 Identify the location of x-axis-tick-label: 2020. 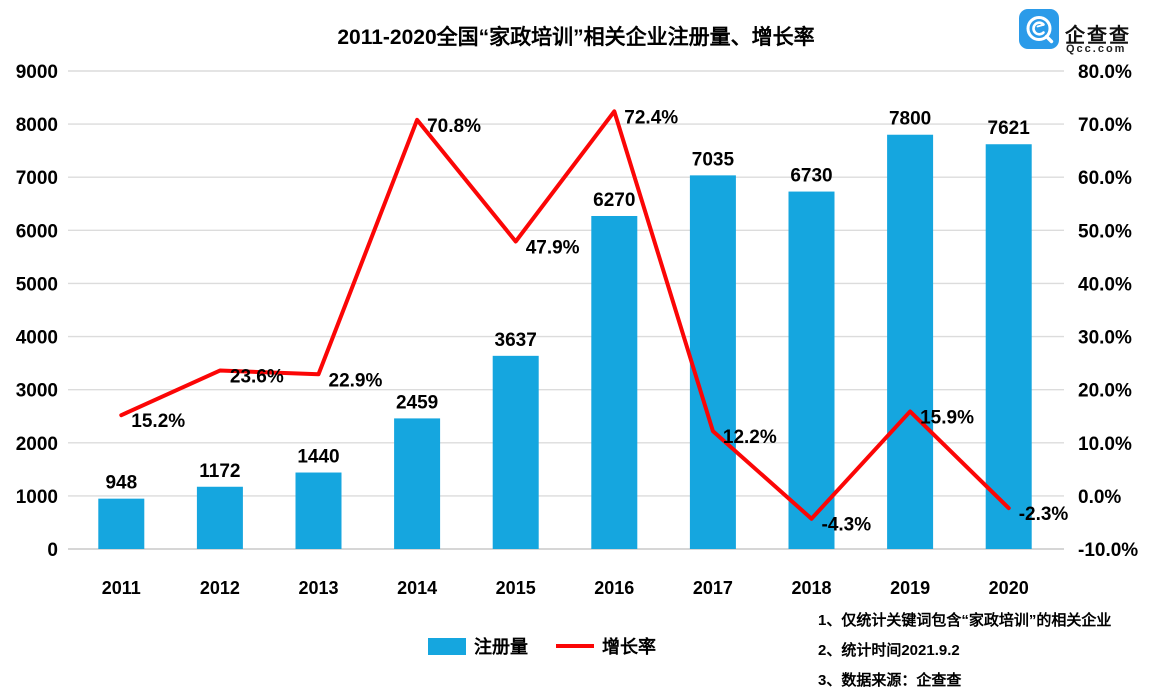
(1009, 588).